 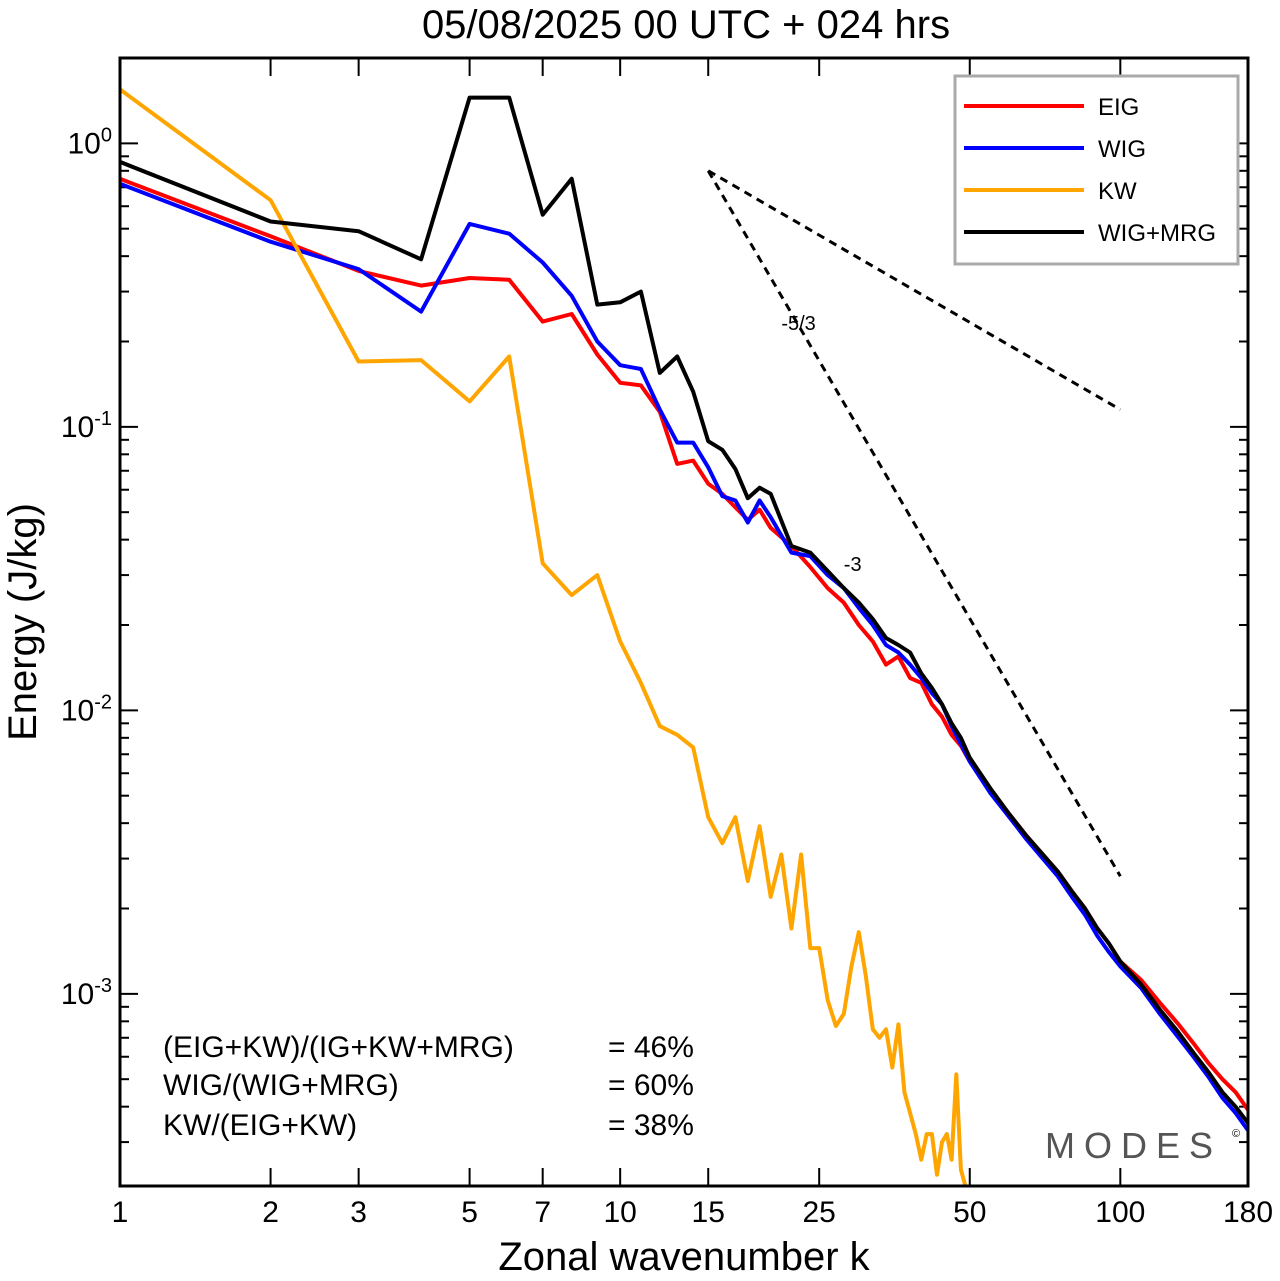 What do you see at coordinates (86, 567) in the screenshot?
I see `y-axis-tick-labels: 10⁰ 10⁻¹ 10⁻² 10⁻³` at bounding box center [86, 567].